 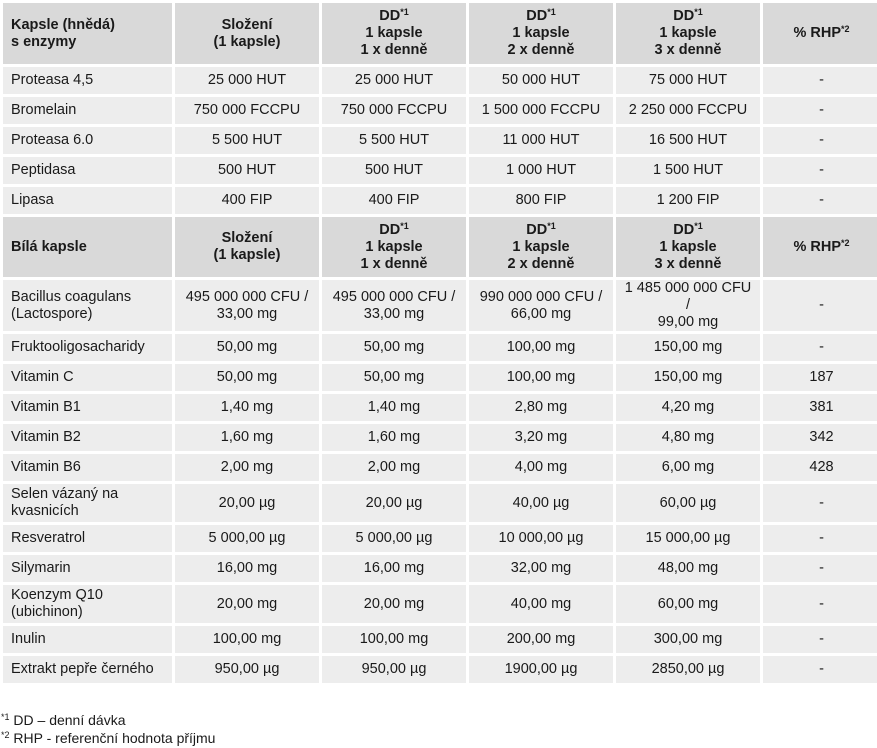 What do you see at coordinates (87, 170) in the screenshot?
I see `ingredient-name: Peptidasa` at bounding box center [87, 170].